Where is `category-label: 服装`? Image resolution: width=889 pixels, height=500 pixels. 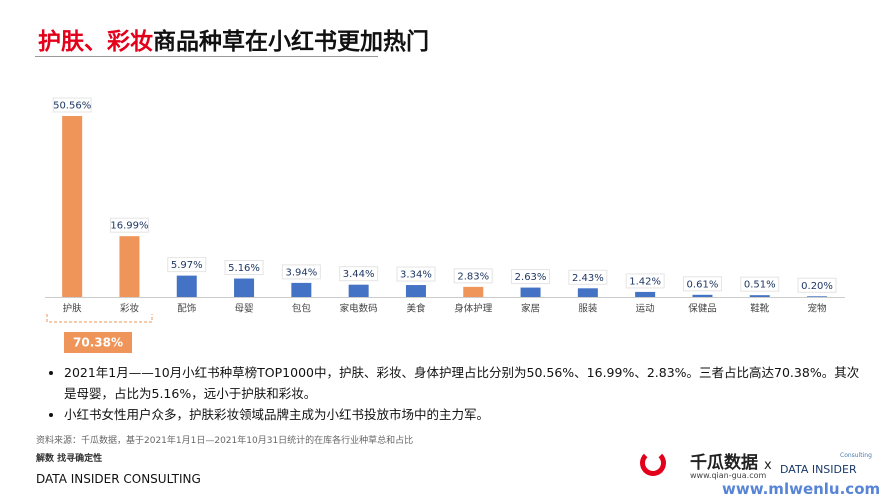
category-label: 服装 is located at coordinates (588, 309).